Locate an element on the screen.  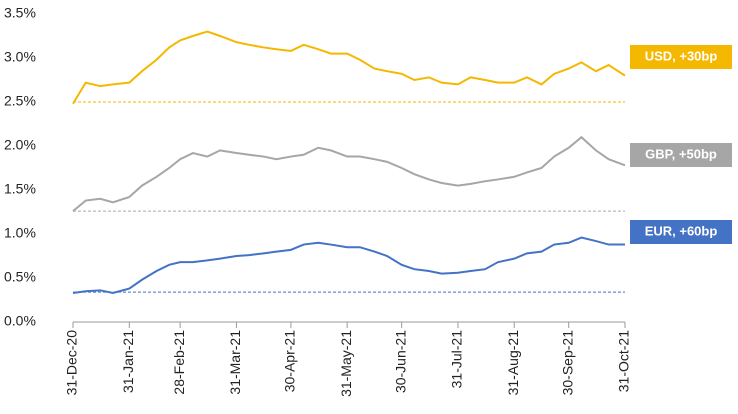
y-tick-label: 1.5% is located at coordinates (20, 189).